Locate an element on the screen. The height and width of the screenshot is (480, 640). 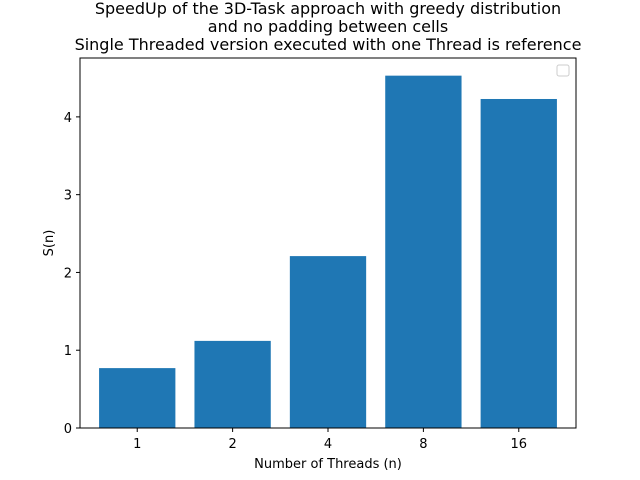
x-tick-label-4: 4 is located at coordinates (328, 444).